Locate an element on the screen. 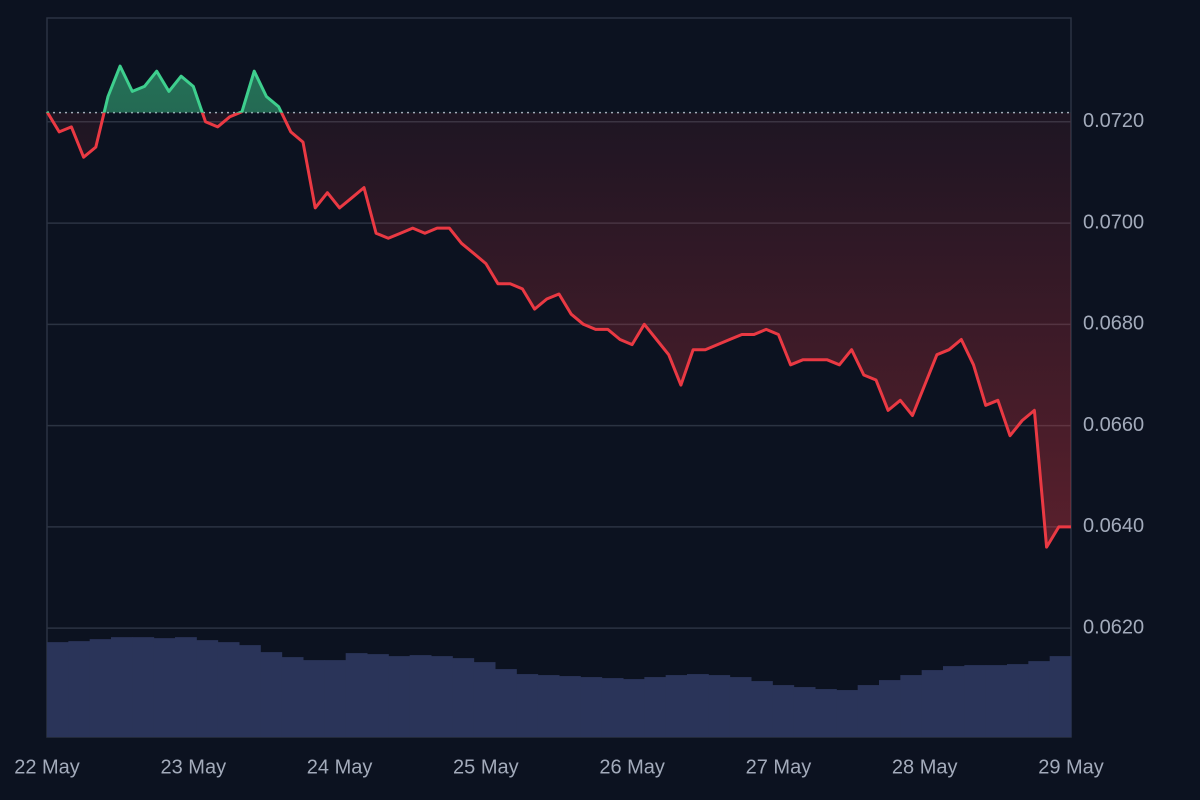 The height and width of the screenshot is (800, 1200). x-tick-label: 27 May is located at coordinates (779, 767).